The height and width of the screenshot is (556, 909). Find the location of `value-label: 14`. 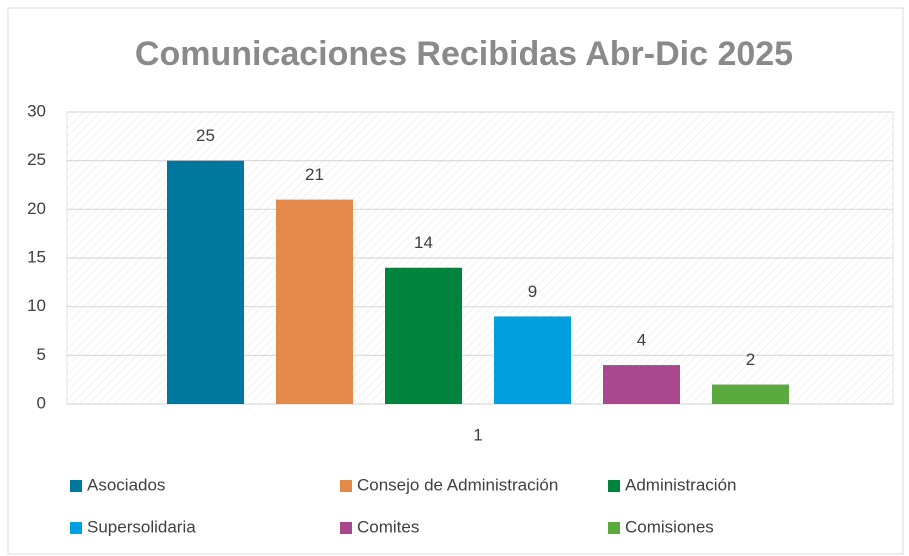

value-label: 14 is located at coordinates (423, 242).